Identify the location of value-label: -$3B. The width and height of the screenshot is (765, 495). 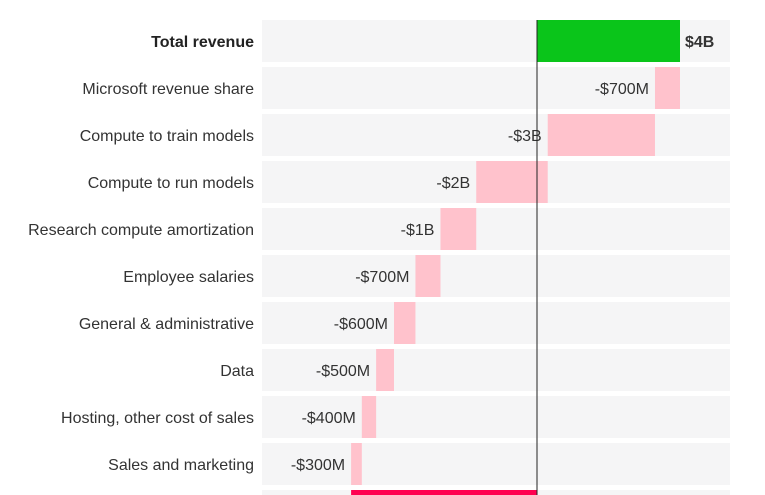
(525, 136).